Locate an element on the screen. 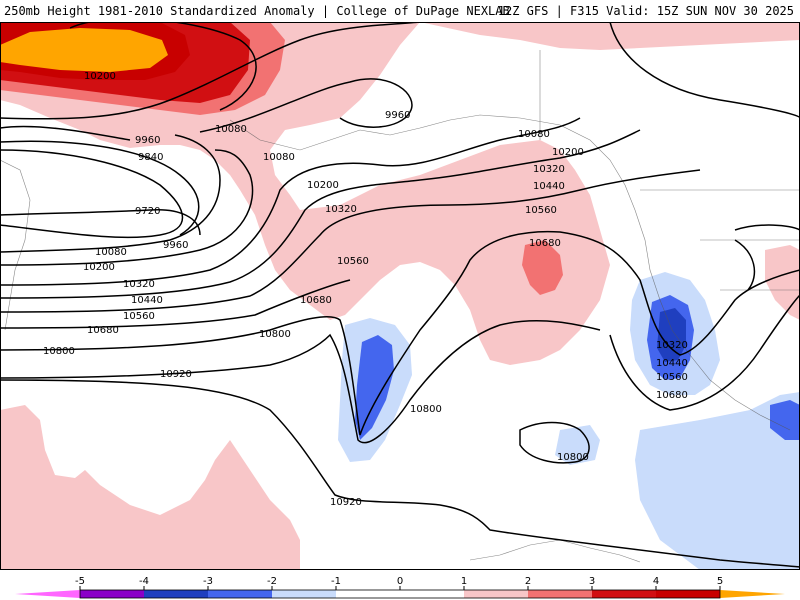 Image resolution: width=800 pixels, height=600 pixels. colorbar-ticks is located at coordinates (400, 588).